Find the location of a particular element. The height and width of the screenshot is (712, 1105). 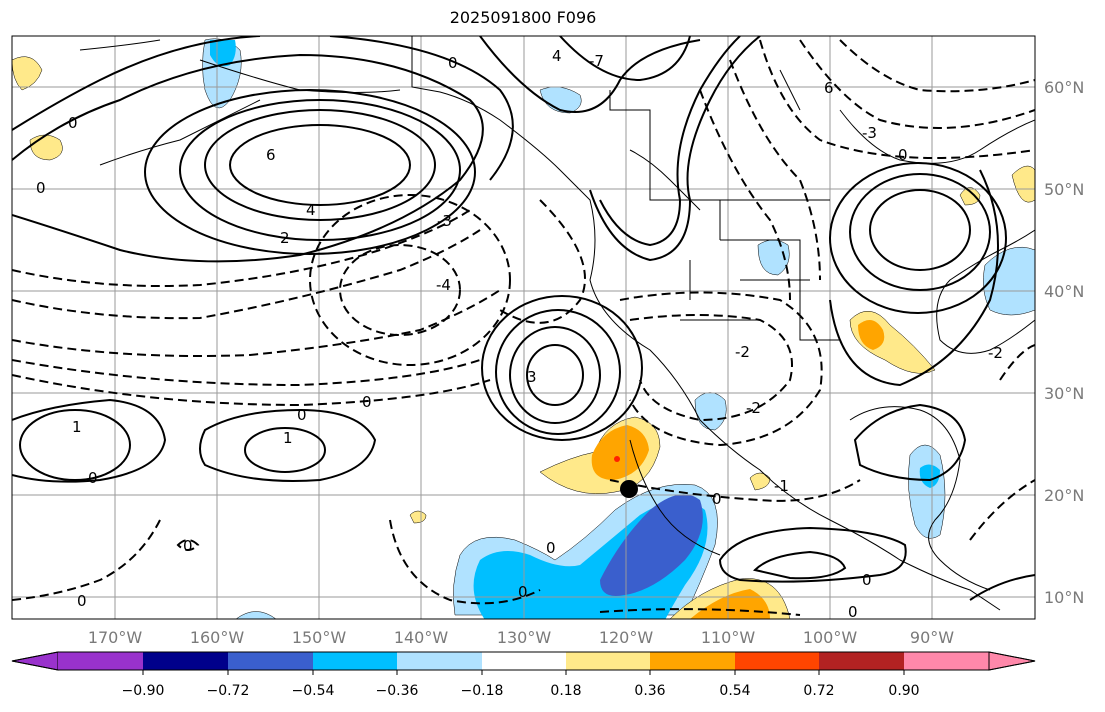

colorbar-extend-low is located at coordinates (35, 661).